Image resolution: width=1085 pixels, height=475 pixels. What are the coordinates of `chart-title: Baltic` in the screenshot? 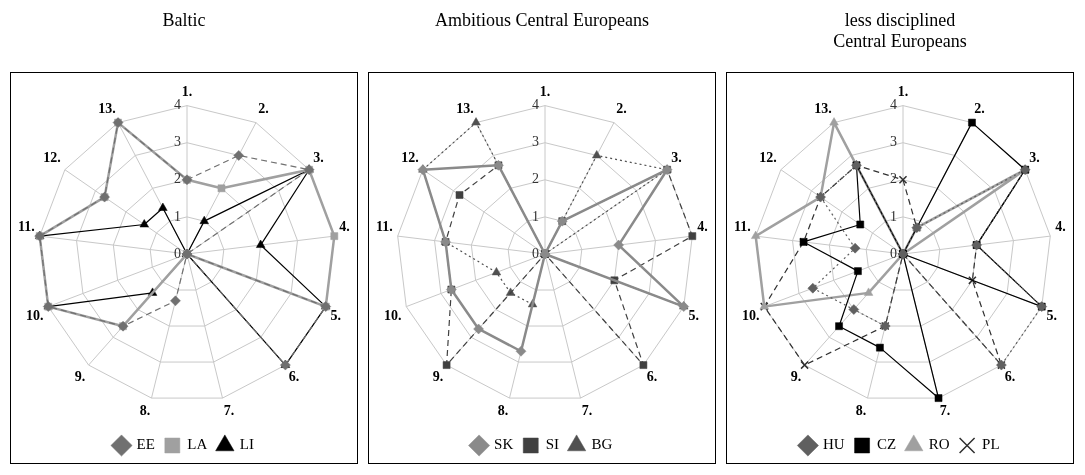 It's located at (184, 20).